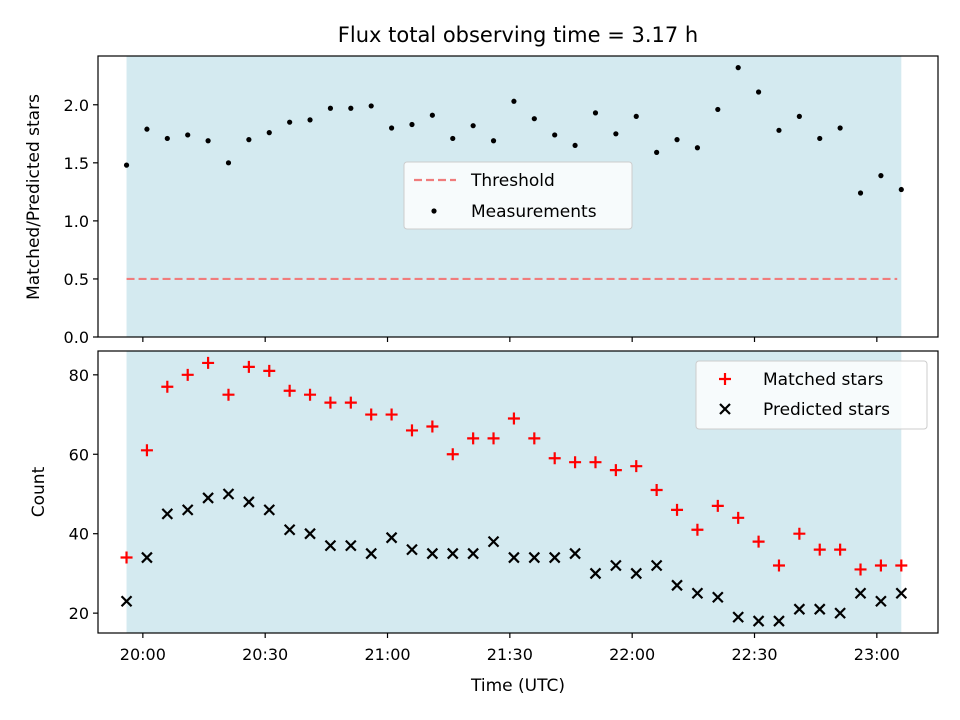 The image size is (960, 720). Describe the element at coordinates (76, 163) in the screenshot. I see `top-y-tick-label: 1.5` at that location.